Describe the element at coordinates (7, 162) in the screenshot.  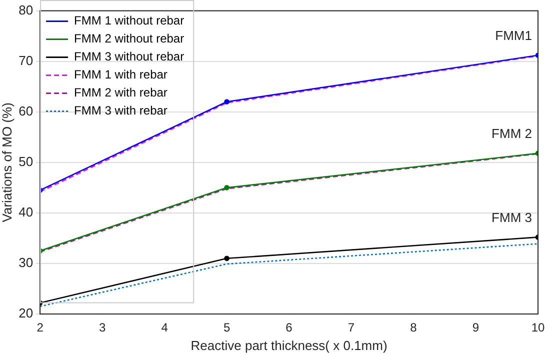
I see `y-axis-title: Variations of MO (%)` at that location.